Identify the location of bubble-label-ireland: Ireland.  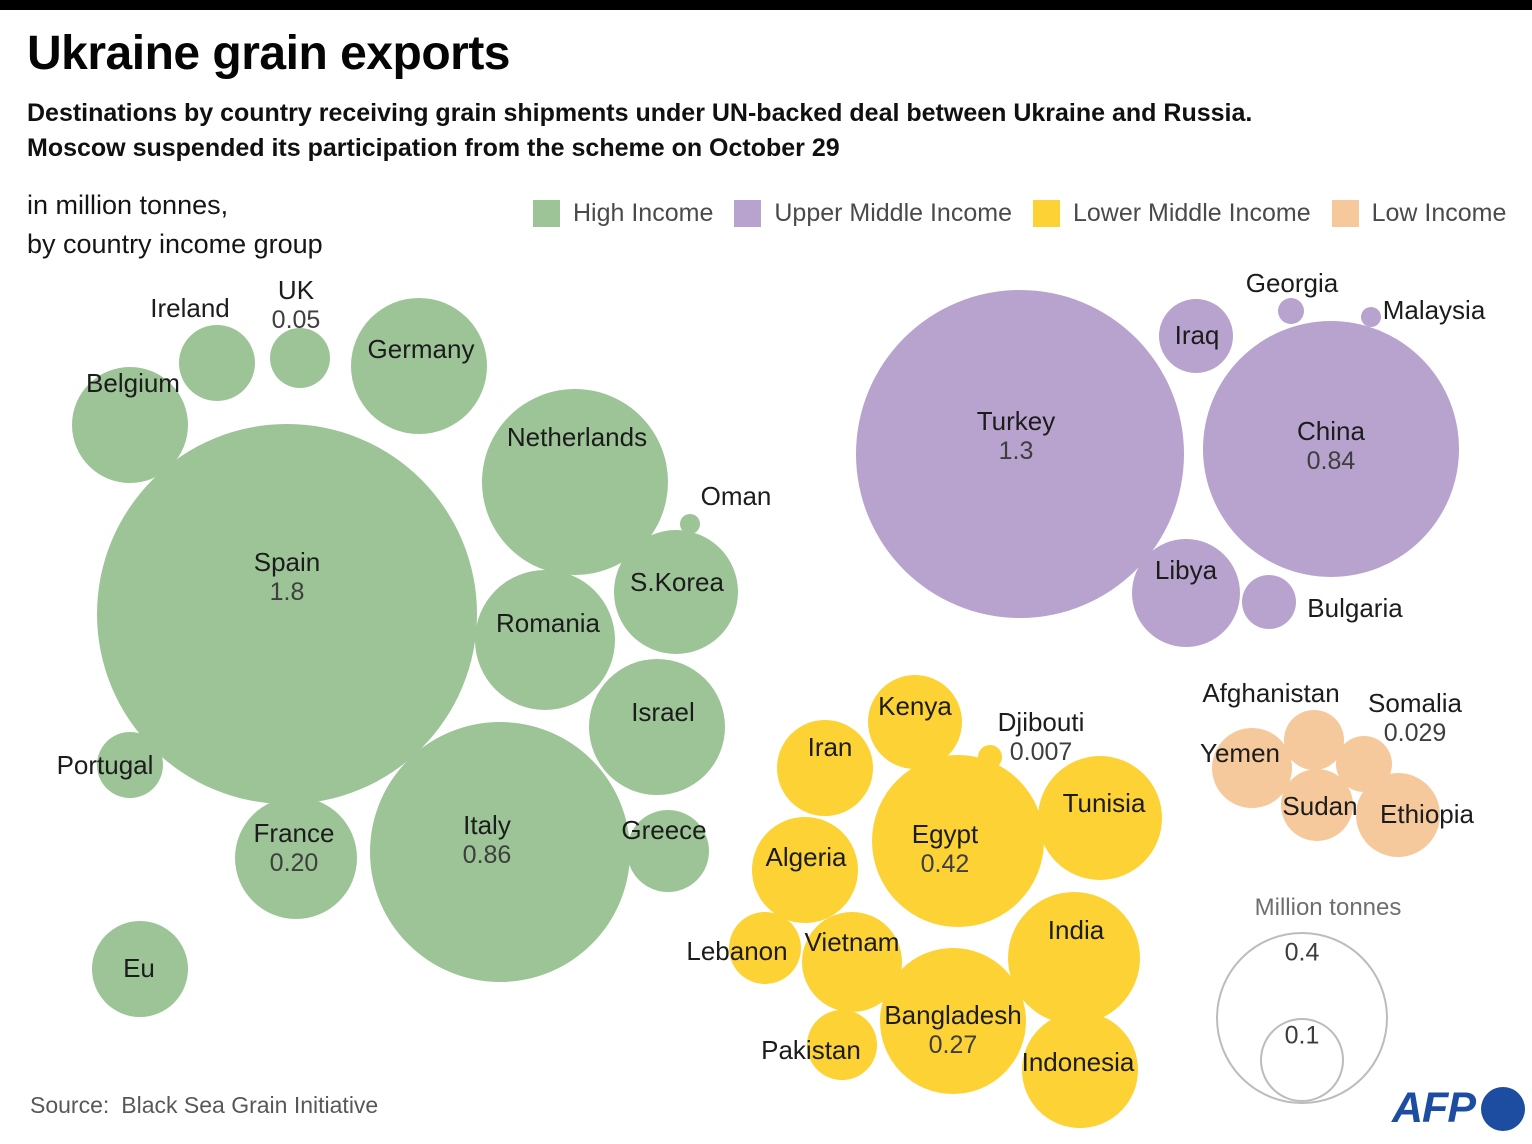
(190, 308).